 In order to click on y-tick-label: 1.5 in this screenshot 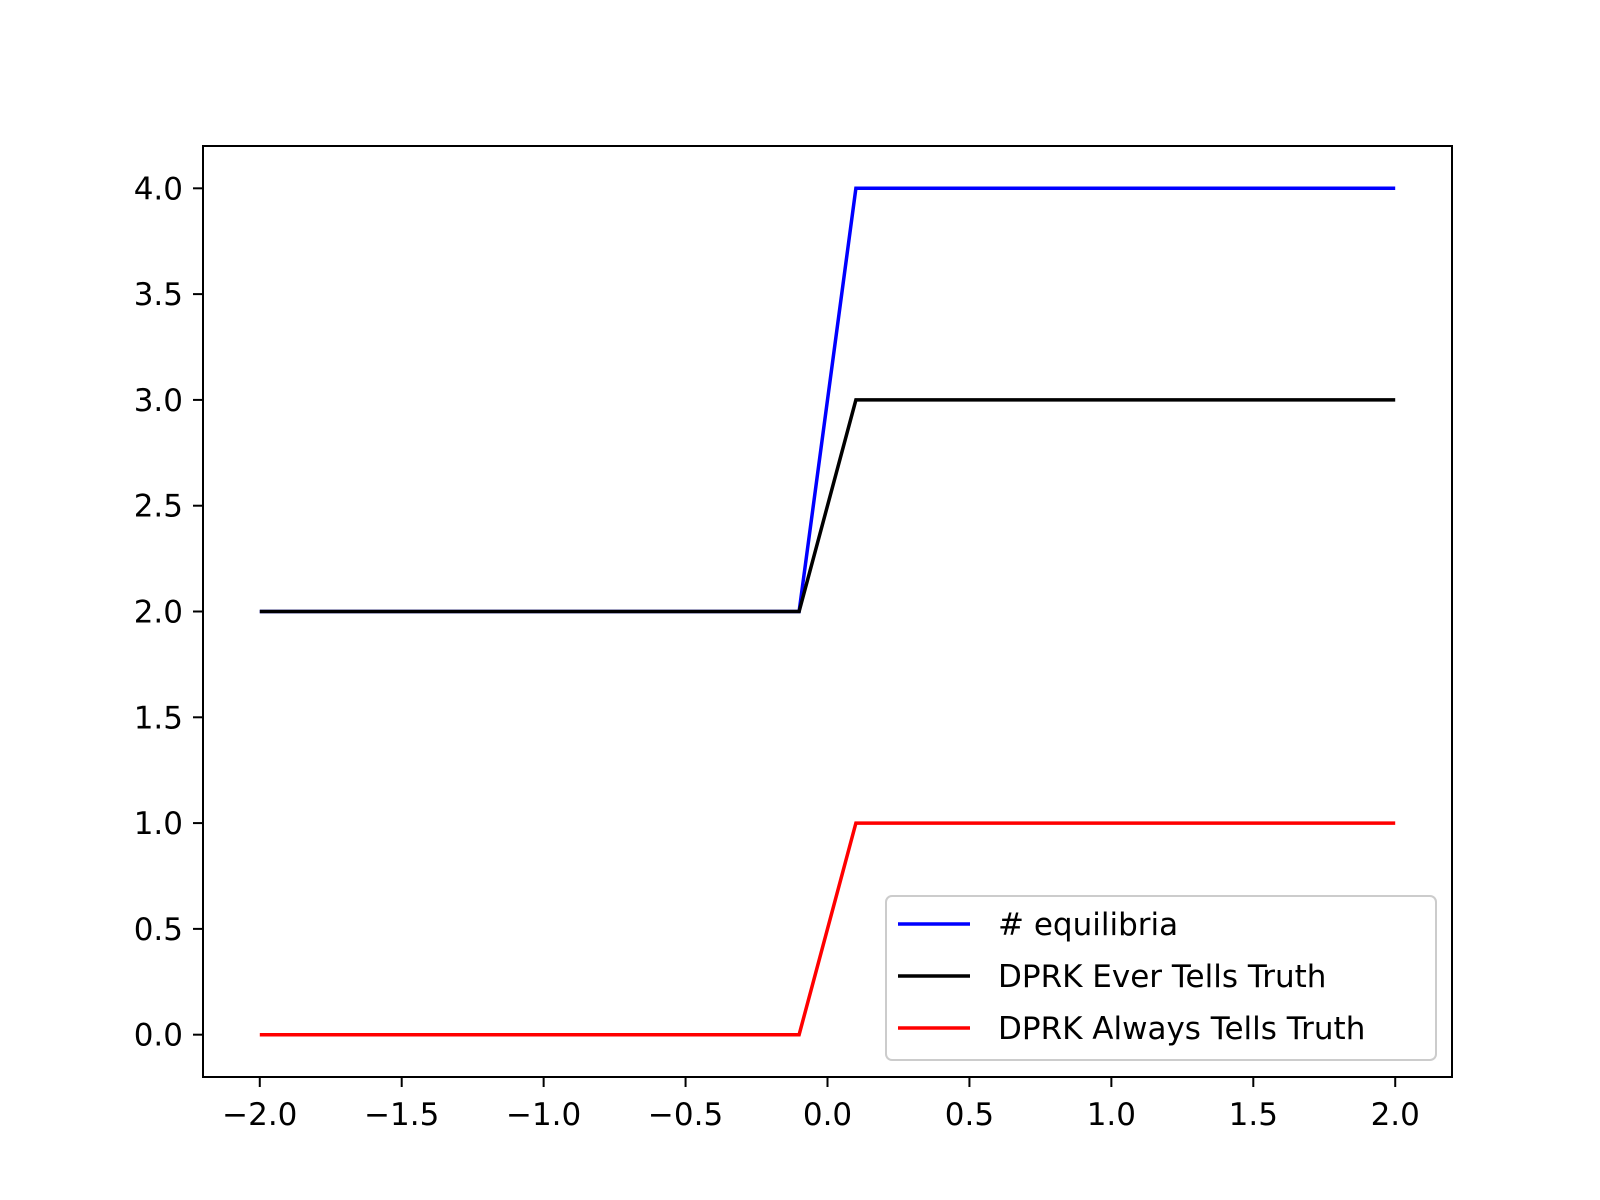, I will do `click(158, 718)`.